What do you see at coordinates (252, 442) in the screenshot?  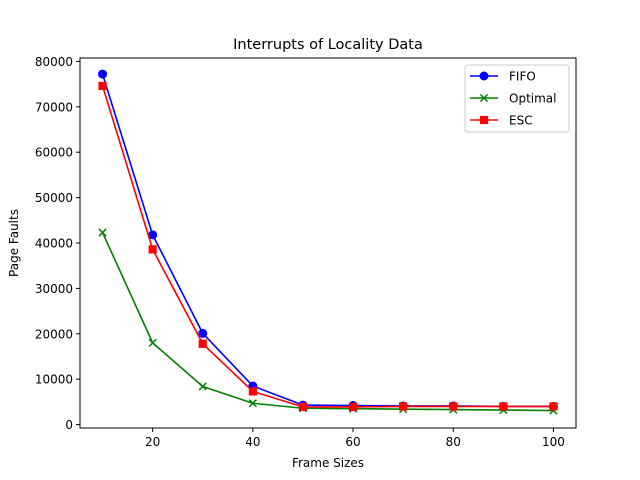 I see `x-tick-label: 40` at bounding box center [252, 442].